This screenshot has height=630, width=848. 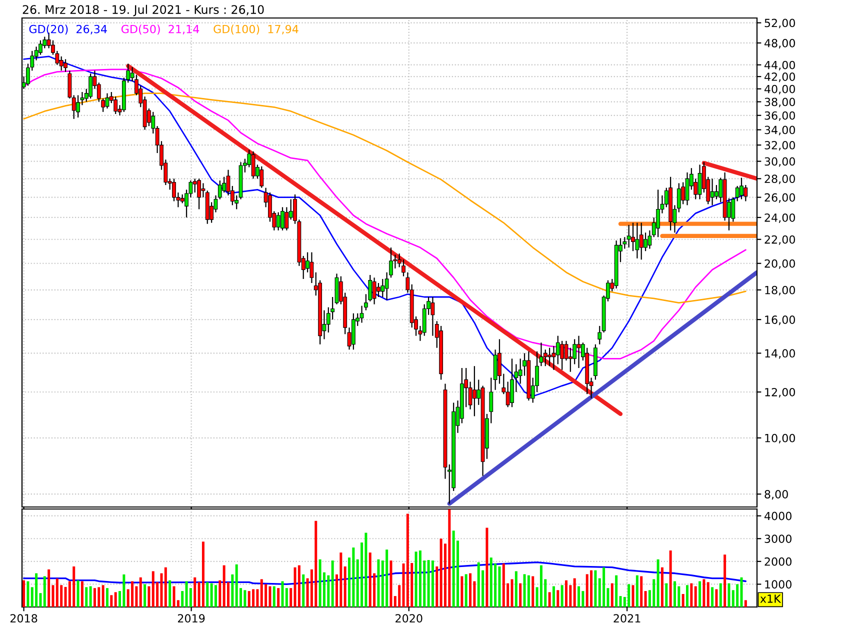 I want to click on y-tick-label: 38,00, so click(x=780, y=103).